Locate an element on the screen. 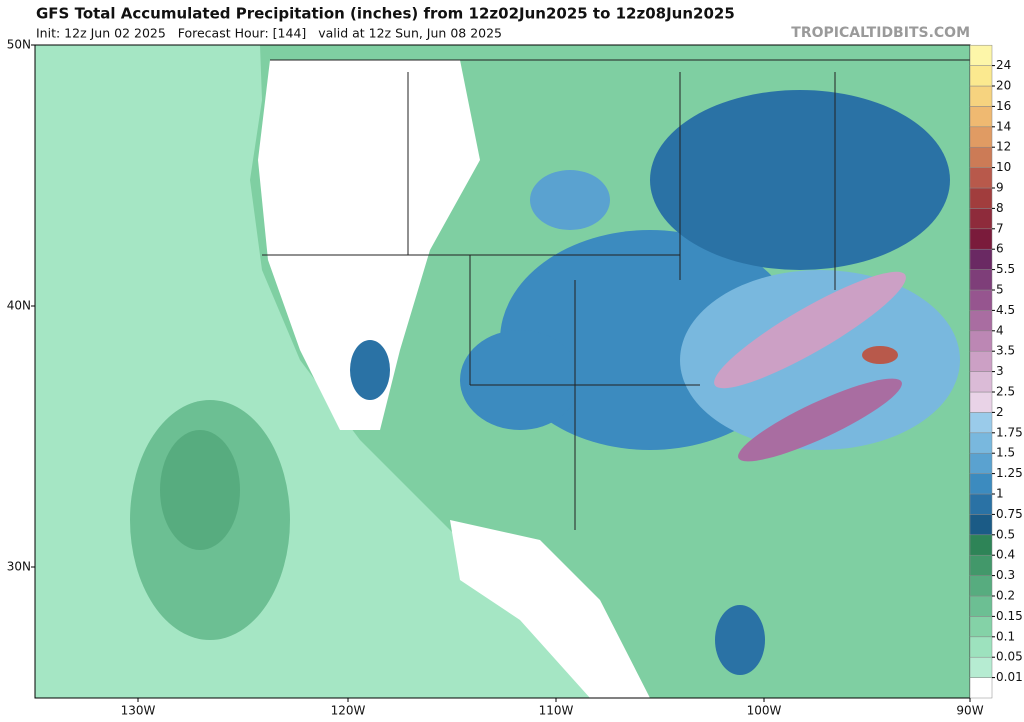 Image resolution: width=1024 pixels, height=722 pixels. lon-label: 90W is located at coordinates (969, 711).